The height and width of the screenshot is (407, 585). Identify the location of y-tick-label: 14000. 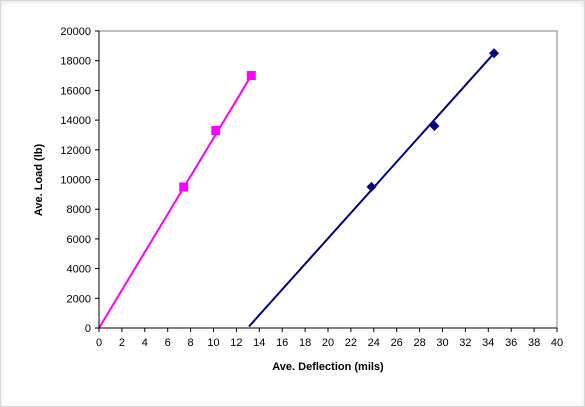
(75, 121).